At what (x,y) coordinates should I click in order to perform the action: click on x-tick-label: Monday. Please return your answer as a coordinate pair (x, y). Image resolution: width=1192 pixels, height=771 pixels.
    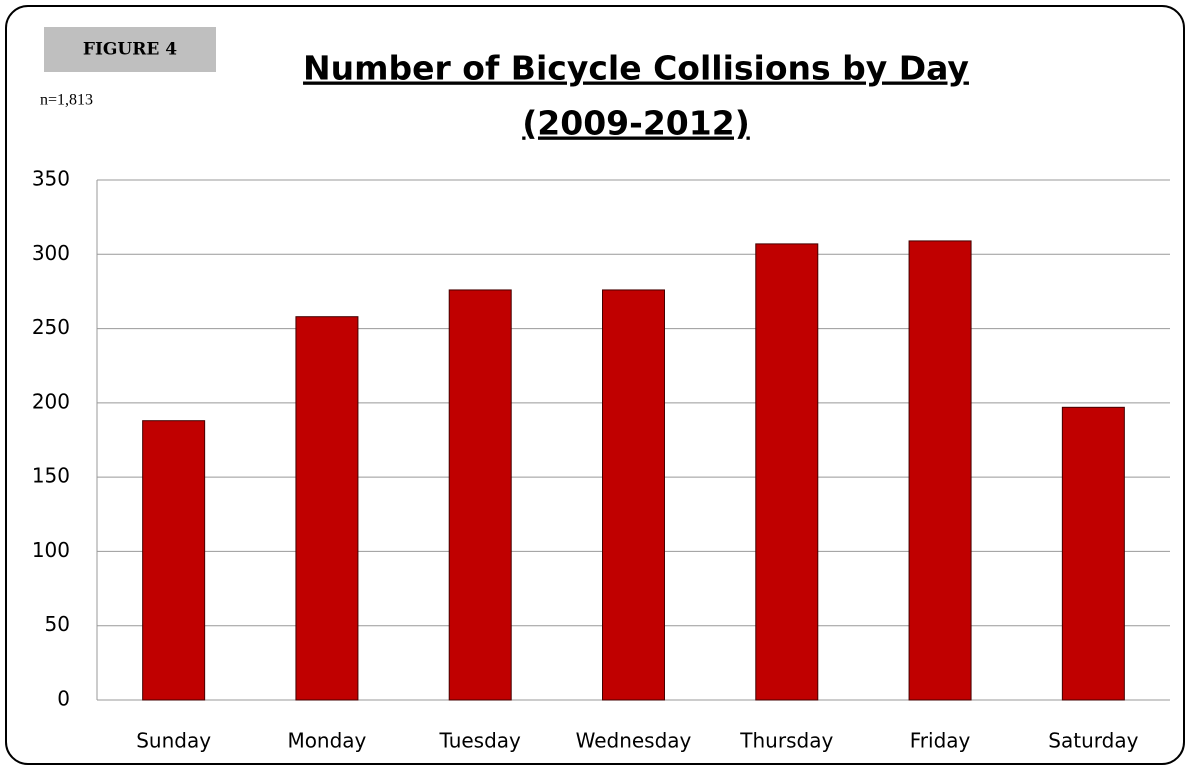
    Looking at the image, I should click on (326, 741).